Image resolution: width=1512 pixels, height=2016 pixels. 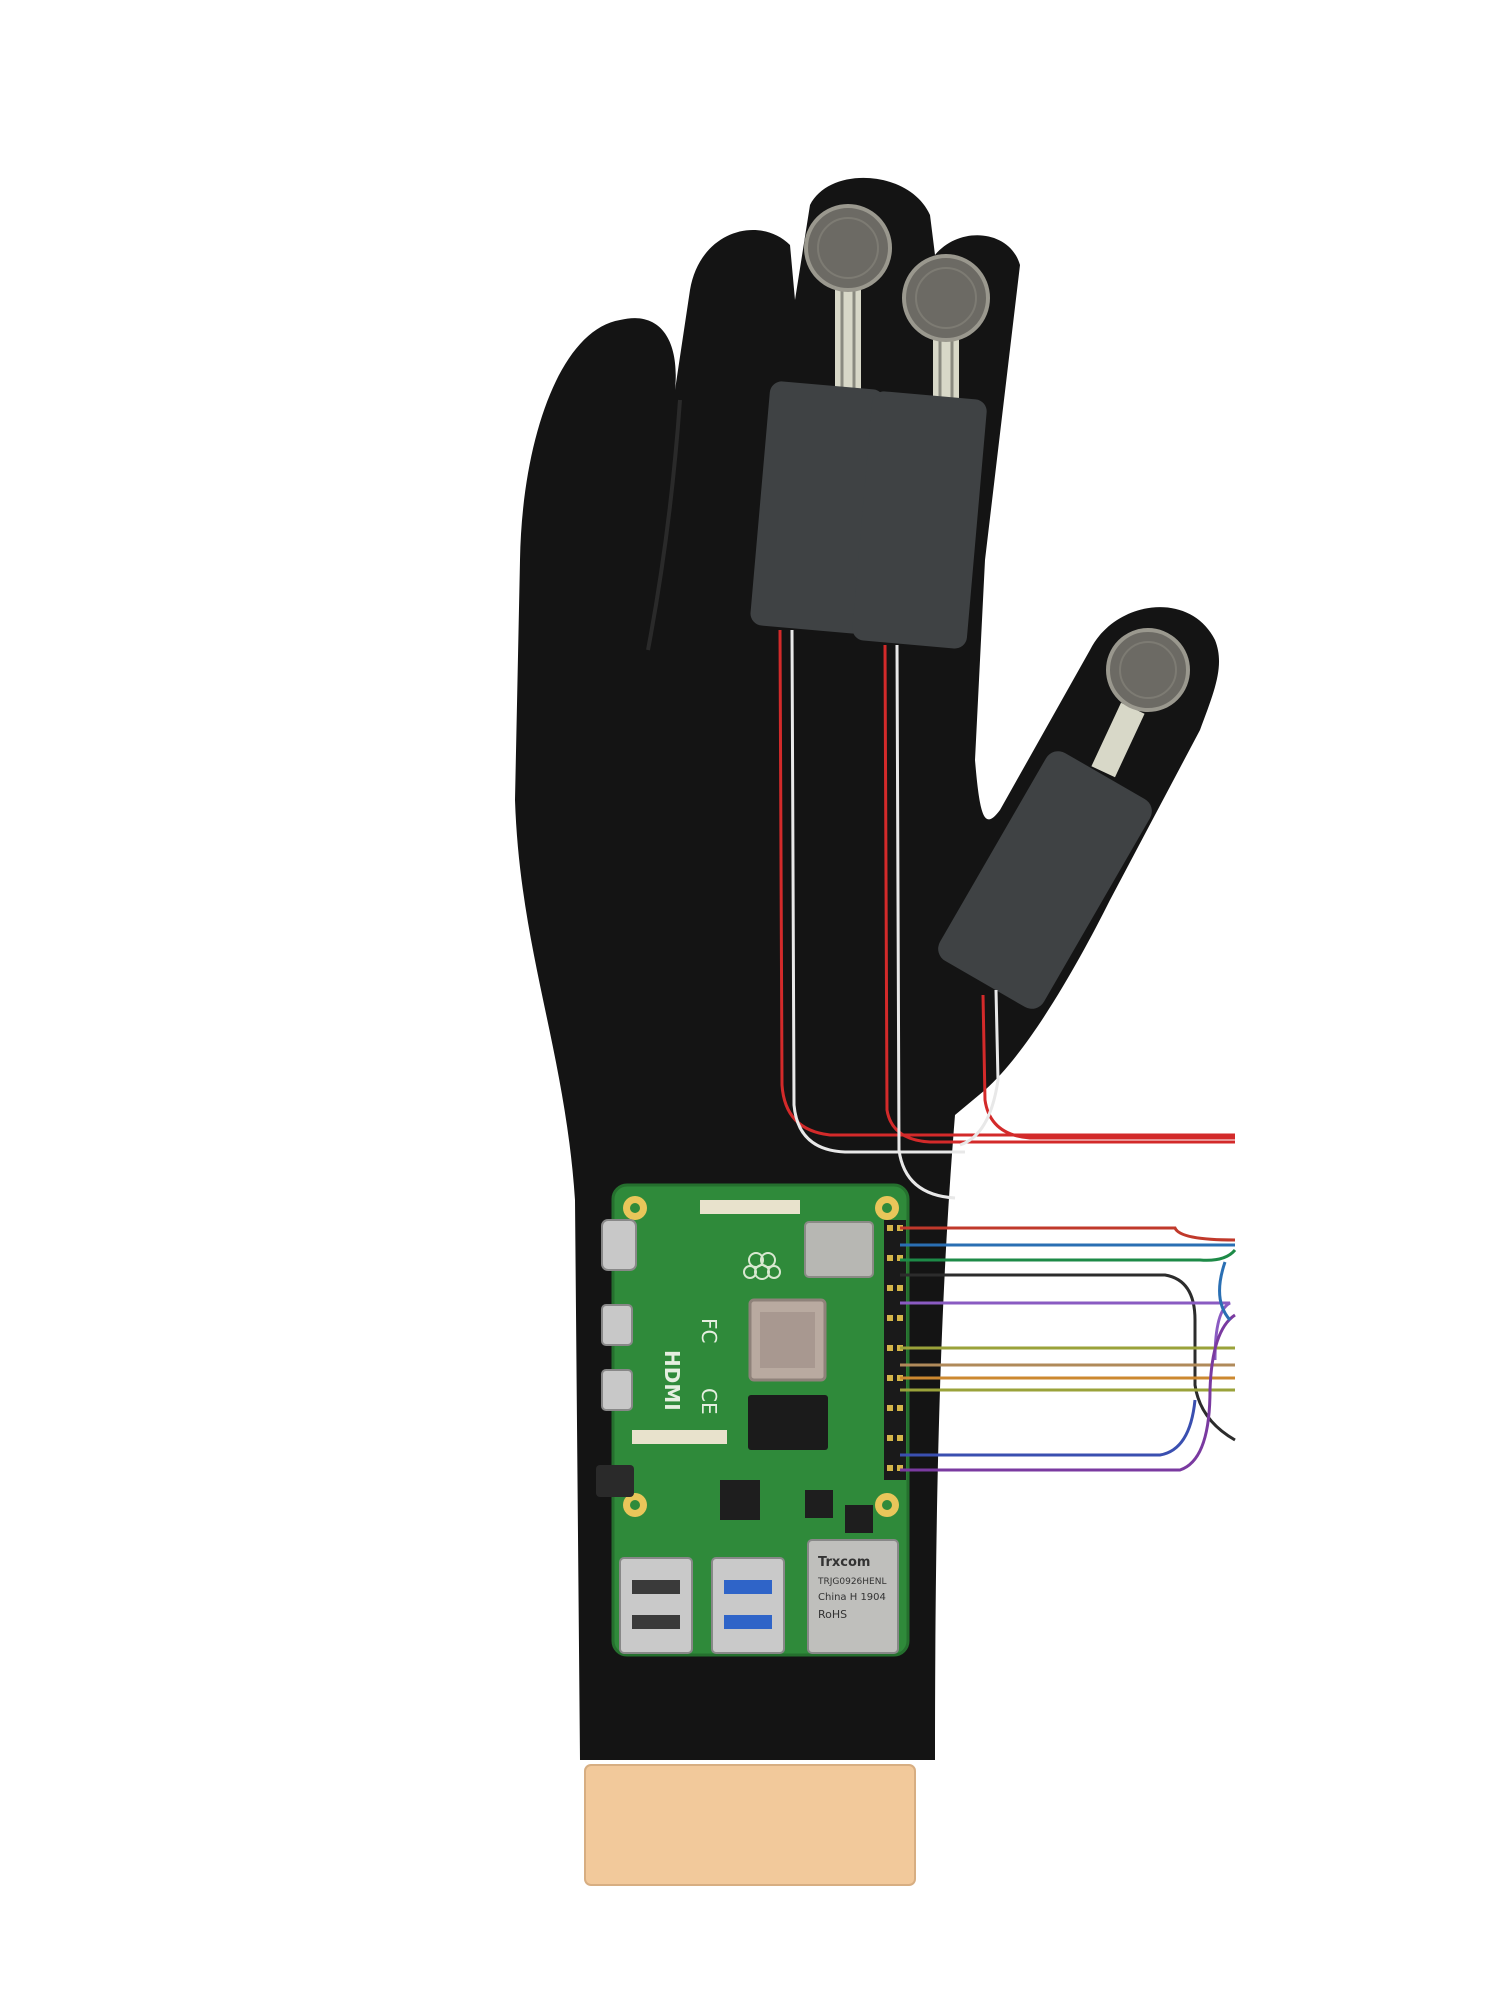 I want to click on fc-mark: FC, so click(x=709, y=1330).